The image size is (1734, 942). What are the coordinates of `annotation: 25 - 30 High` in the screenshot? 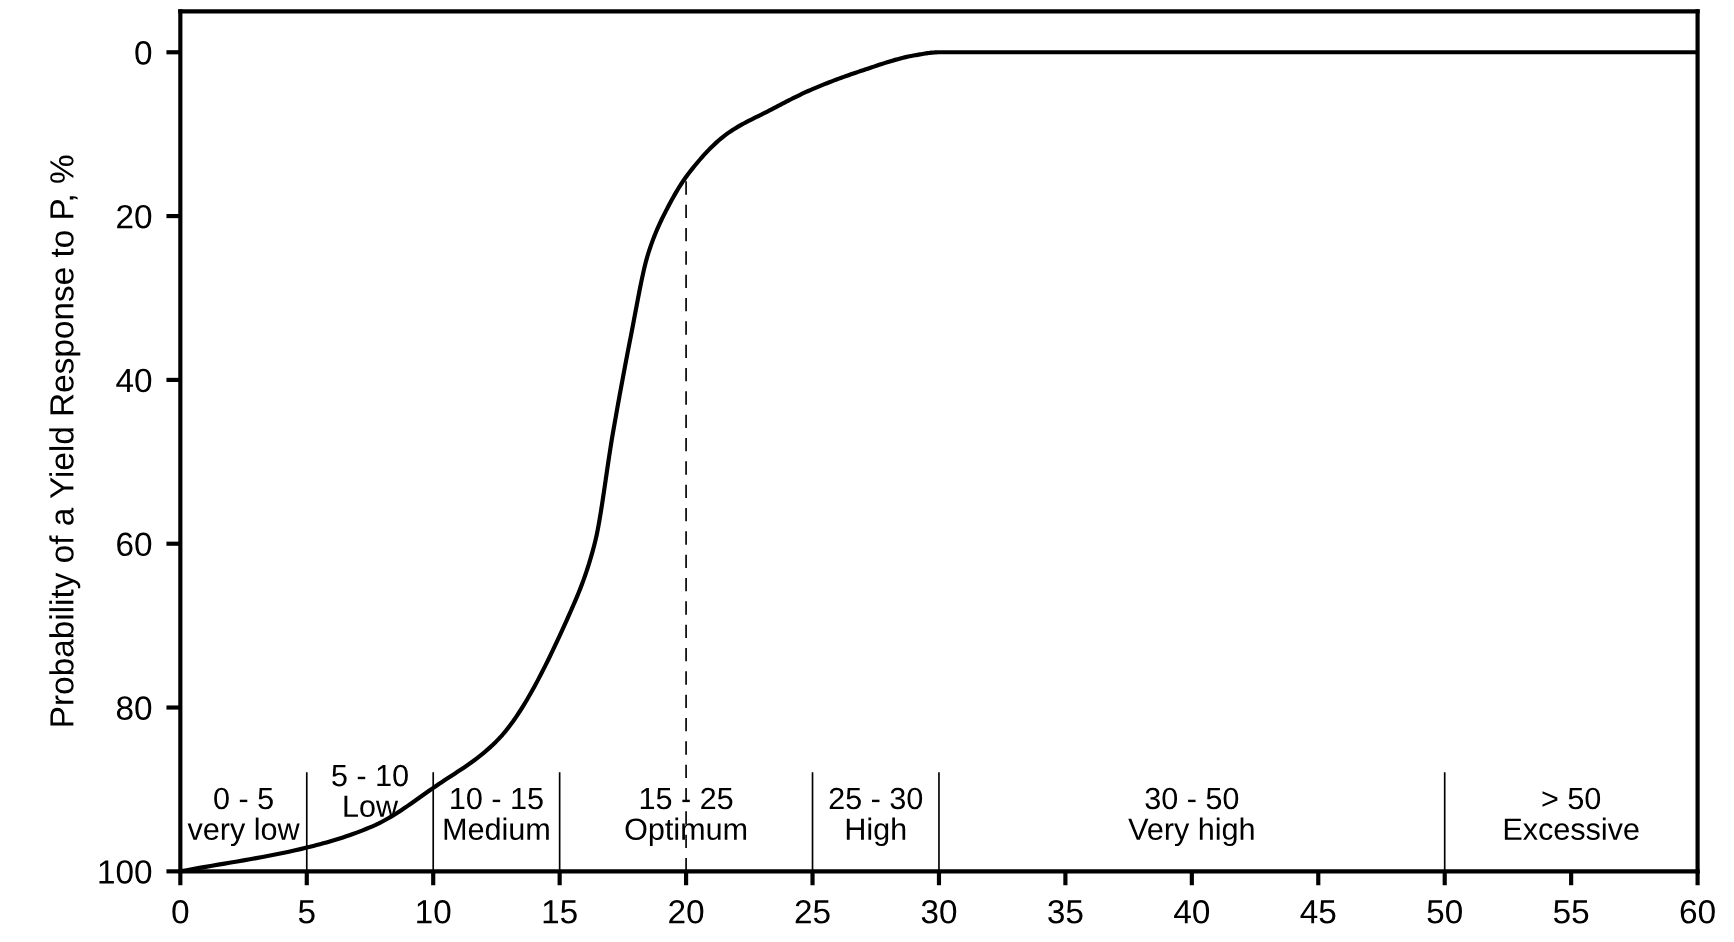 It's located at (876, 817).